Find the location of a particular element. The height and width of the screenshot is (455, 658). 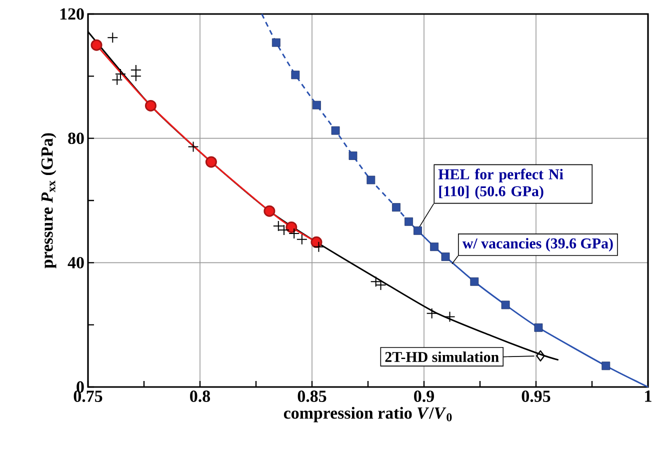

x-tick-label: 0.9 is located at coordinates (424, 396).